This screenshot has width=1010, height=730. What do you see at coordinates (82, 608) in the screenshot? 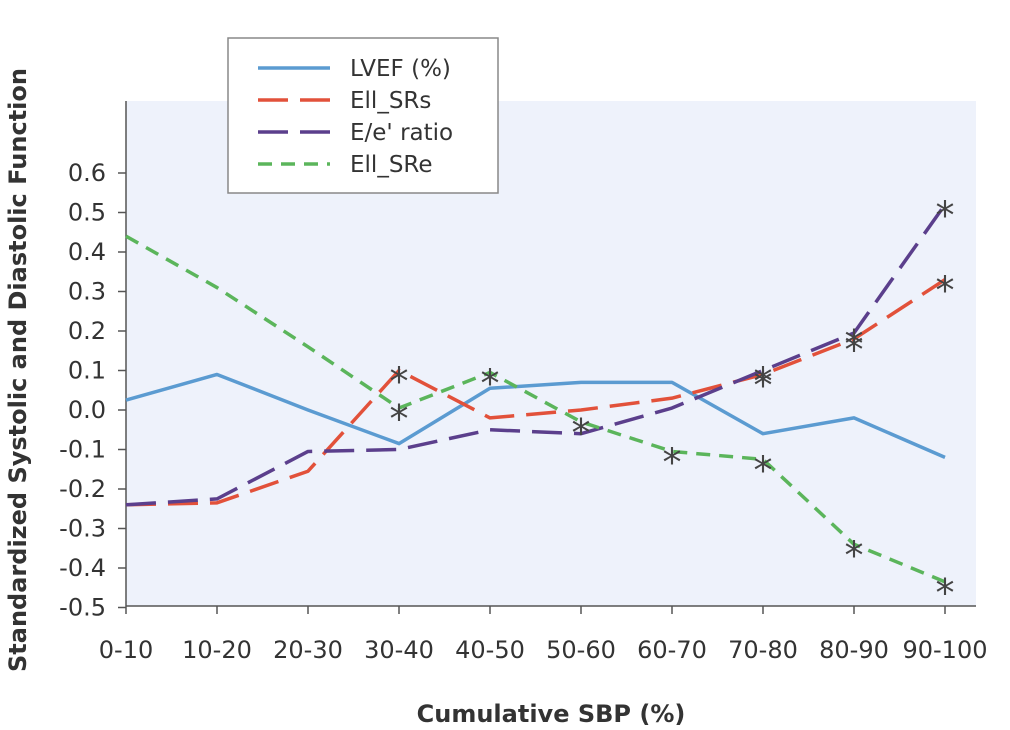
I see `y-tick-label: -0.5` at bounding box center [82, 608].